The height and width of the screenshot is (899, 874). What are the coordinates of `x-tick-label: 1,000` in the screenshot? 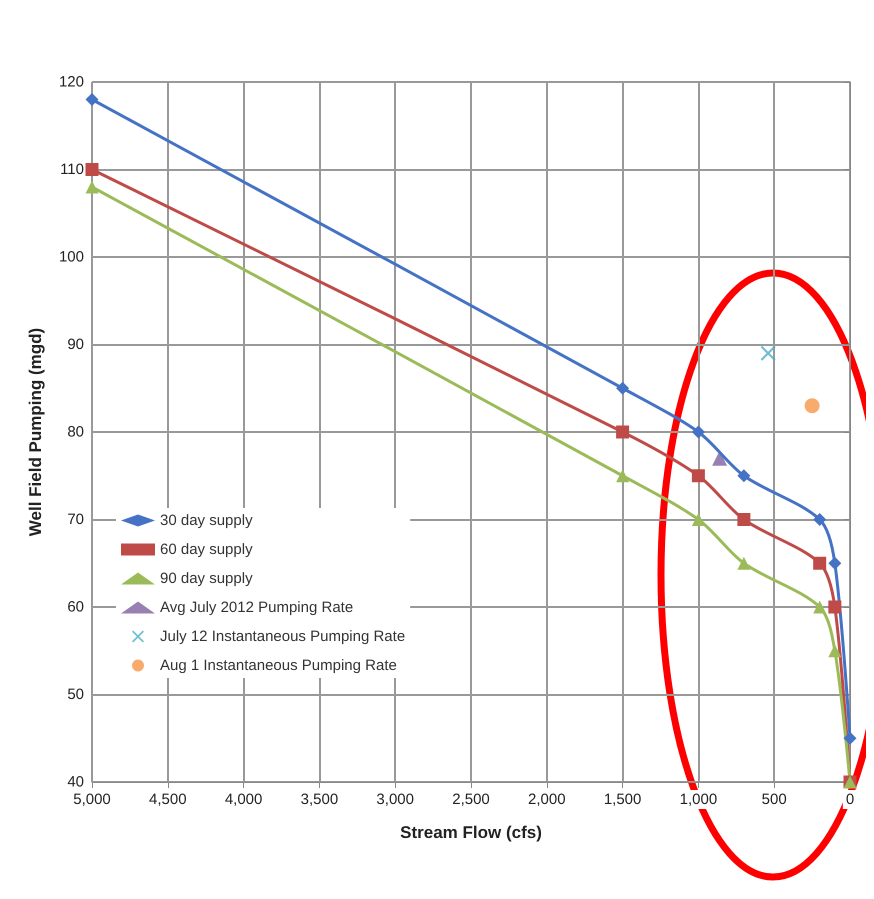 It's located at (699, 799).